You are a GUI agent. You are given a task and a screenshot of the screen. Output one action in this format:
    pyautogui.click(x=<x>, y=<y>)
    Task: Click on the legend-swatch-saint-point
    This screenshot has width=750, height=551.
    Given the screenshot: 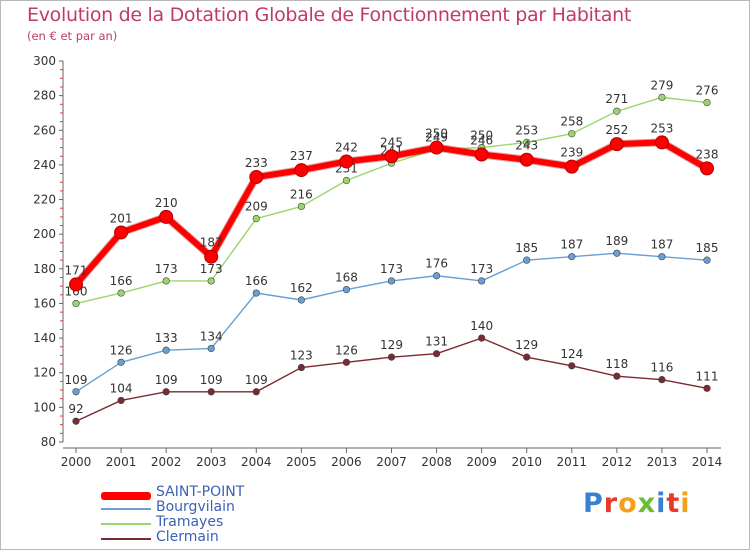 What is the action you would take?
    pyautogui.click(x=126, y=496)
    